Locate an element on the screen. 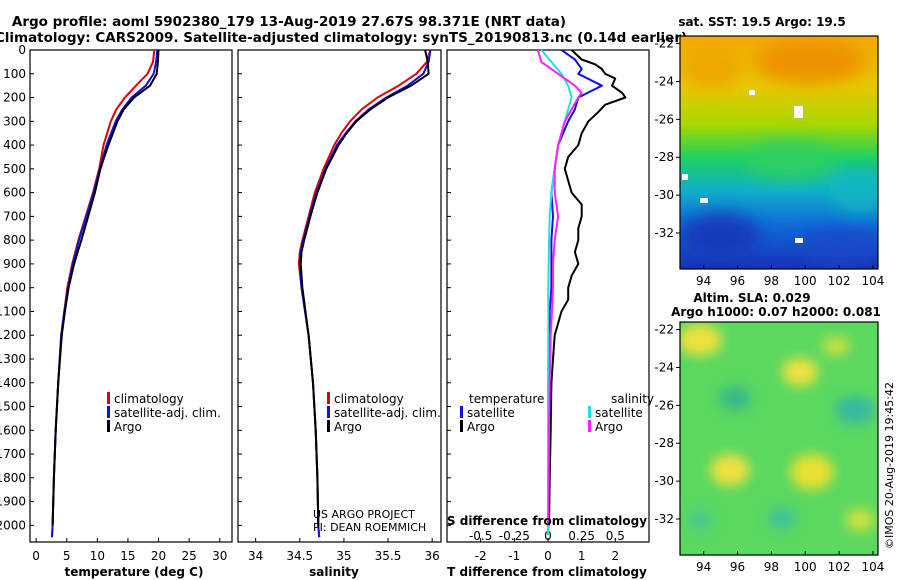 This screenshot has height=580, width=900. sst-map-x-tick-label: 94 is located at coordinates (703, 281).